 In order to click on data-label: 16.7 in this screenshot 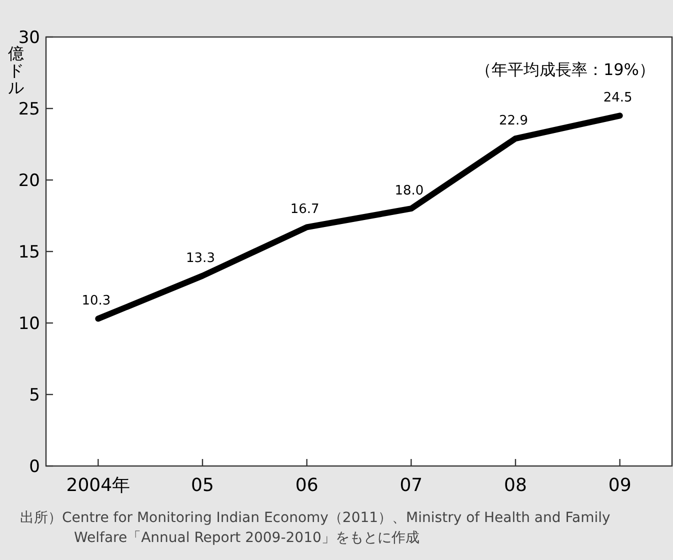, I will do `click(305, 210)`.